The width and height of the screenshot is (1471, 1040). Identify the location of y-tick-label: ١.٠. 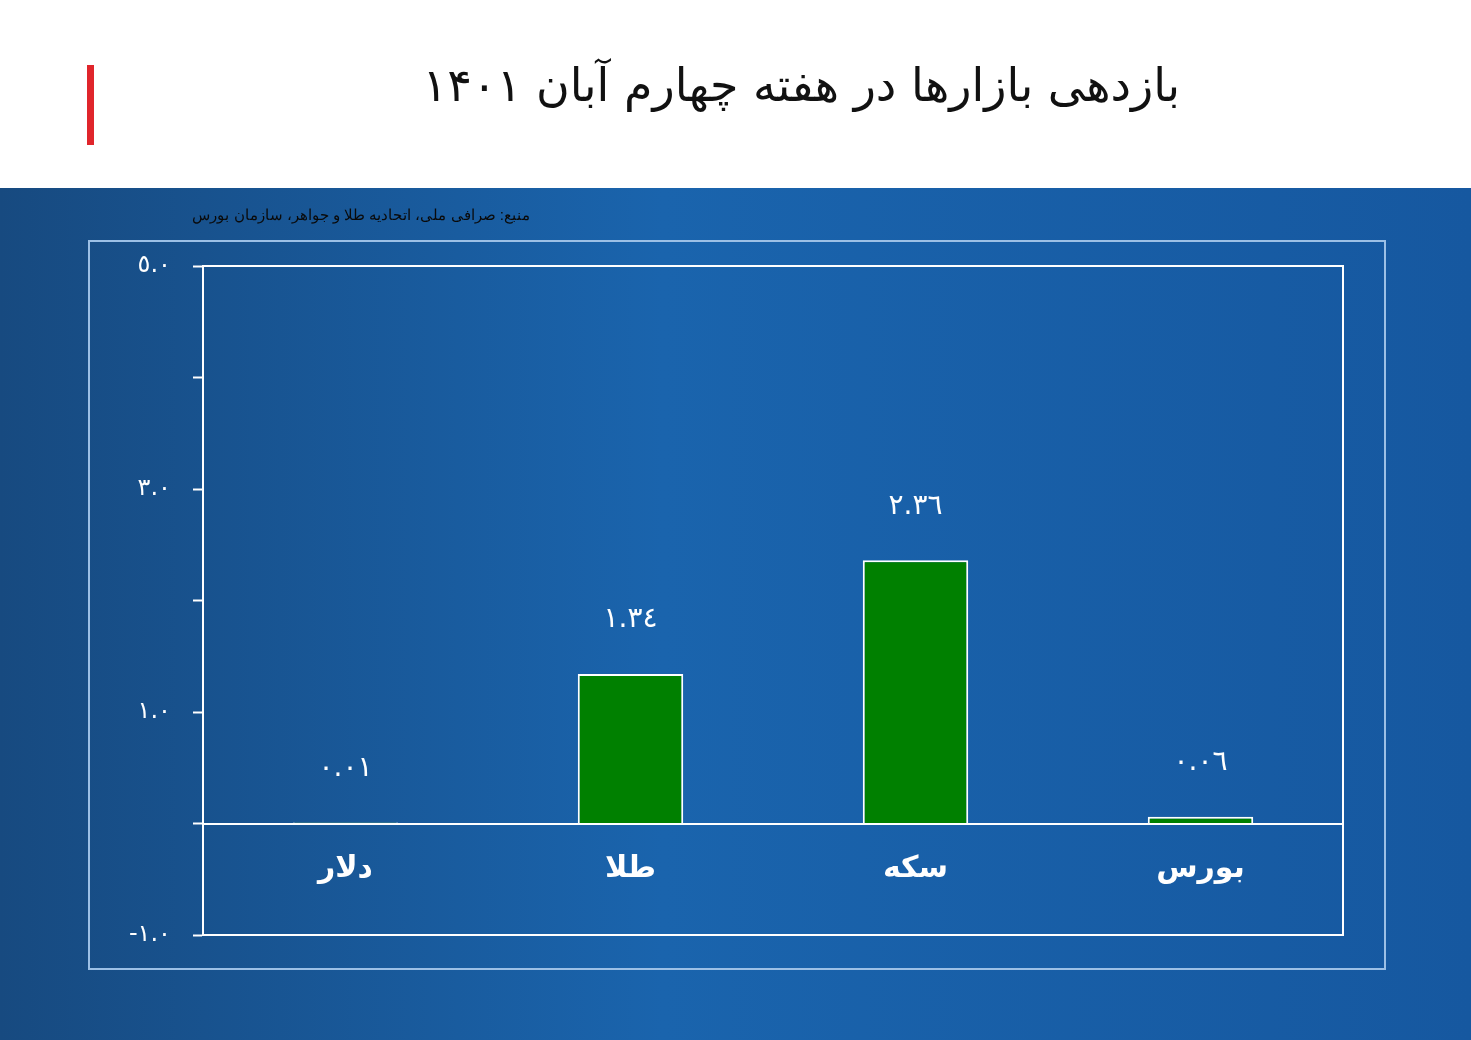
(154, 710).